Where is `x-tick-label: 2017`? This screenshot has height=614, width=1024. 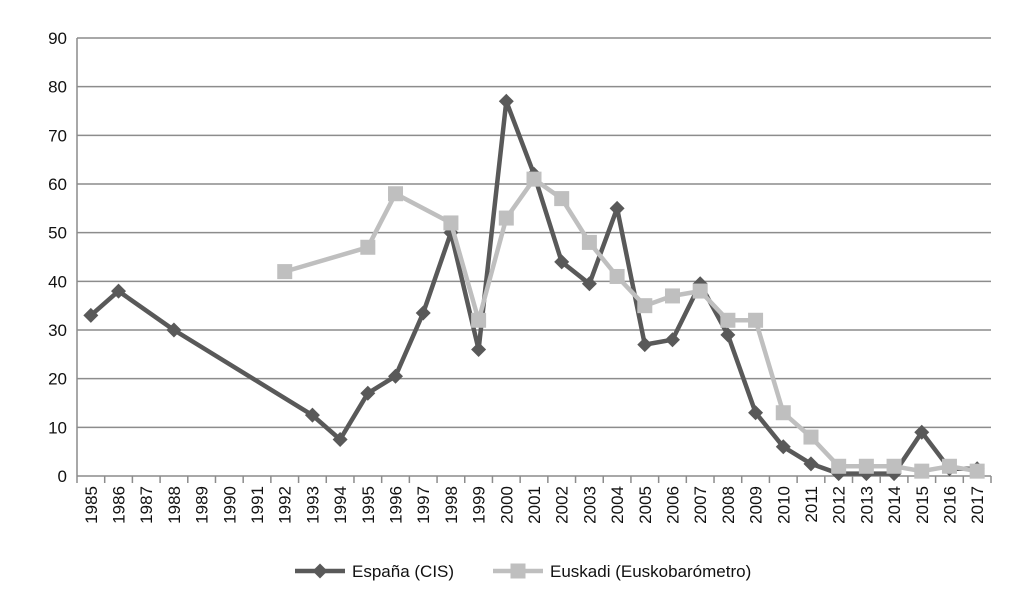 x-tick-label: 2017 is located at coordinates (977, 505).